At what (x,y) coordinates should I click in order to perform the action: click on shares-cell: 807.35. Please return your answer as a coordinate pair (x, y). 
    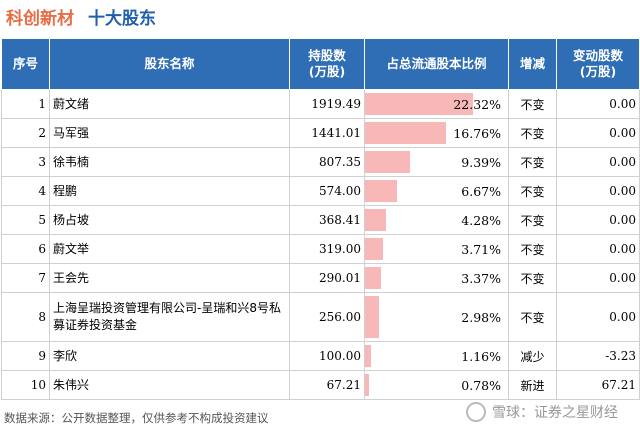
    Looking at the image, I should click on (327, 162).